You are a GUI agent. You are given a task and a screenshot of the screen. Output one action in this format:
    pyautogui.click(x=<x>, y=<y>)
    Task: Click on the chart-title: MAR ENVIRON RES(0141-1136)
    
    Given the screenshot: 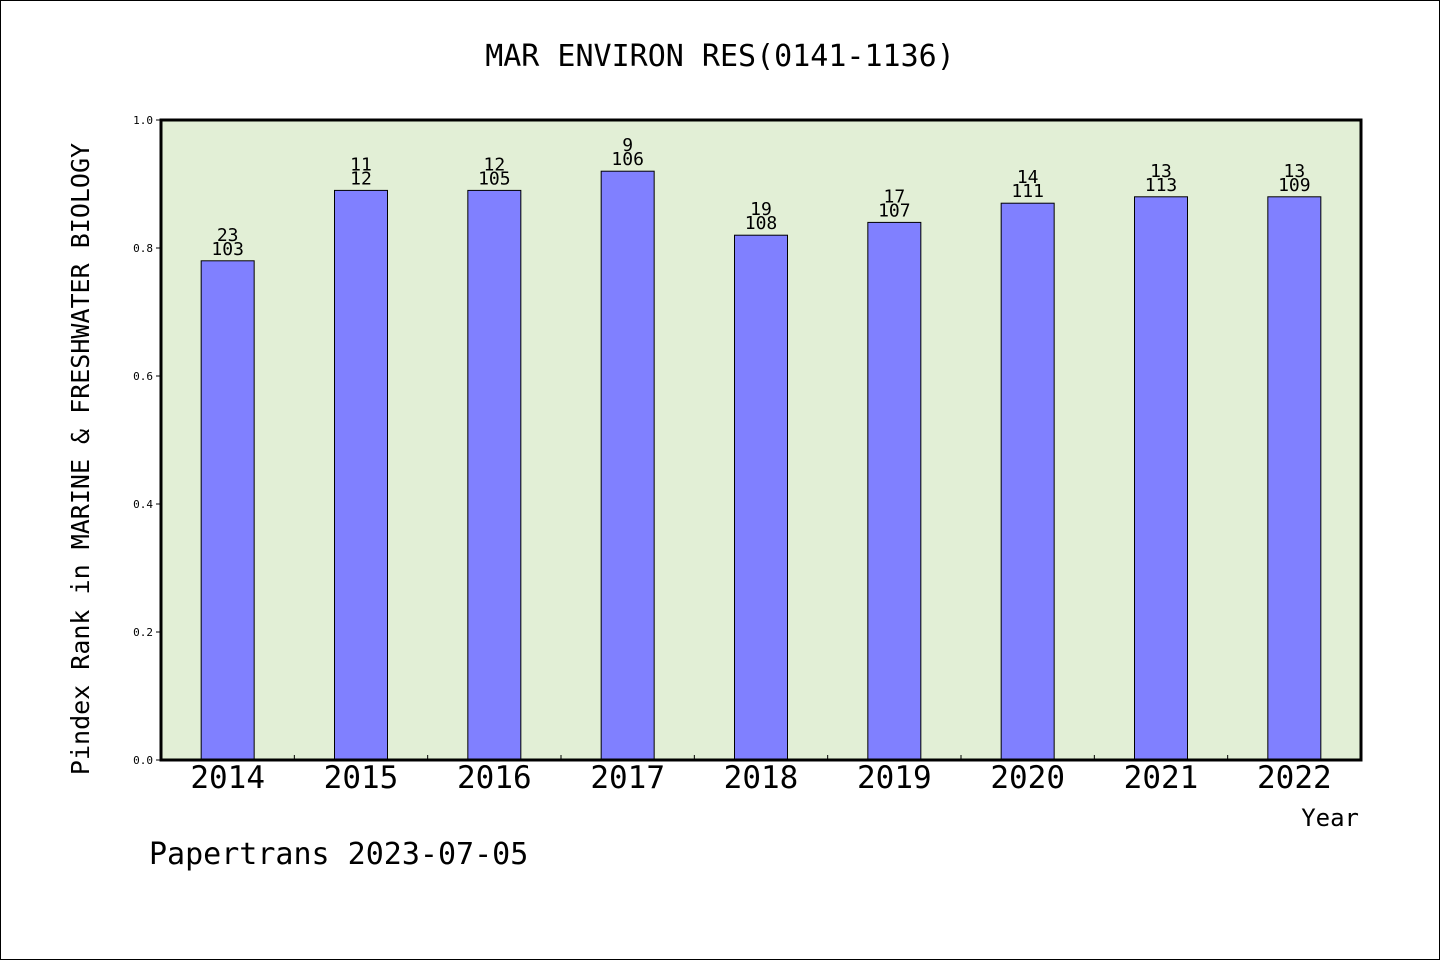 What is the action you would take?
    pyautogui.click(x=720, y=56)
    